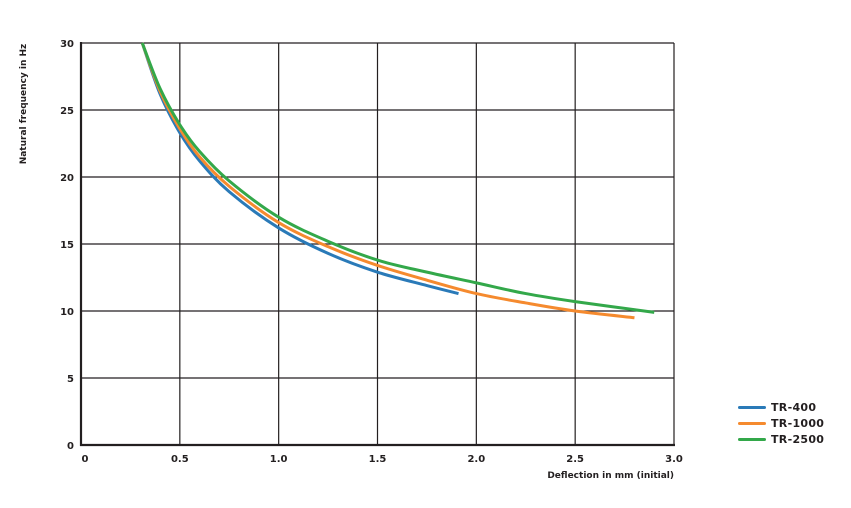 The image size is (851, 508). What do you see at coordinates (279, 459) in the screenshot?
I see `x-tick-label: 1.0` at bounding box center [279, 459].